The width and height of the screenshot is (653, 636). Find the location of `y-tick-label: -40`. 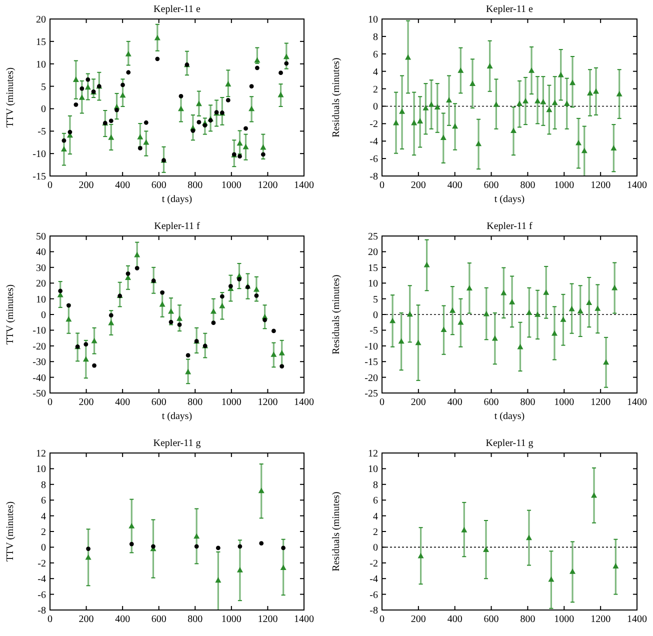

y-tick-label: -40 is located at coordinates (39, 378).